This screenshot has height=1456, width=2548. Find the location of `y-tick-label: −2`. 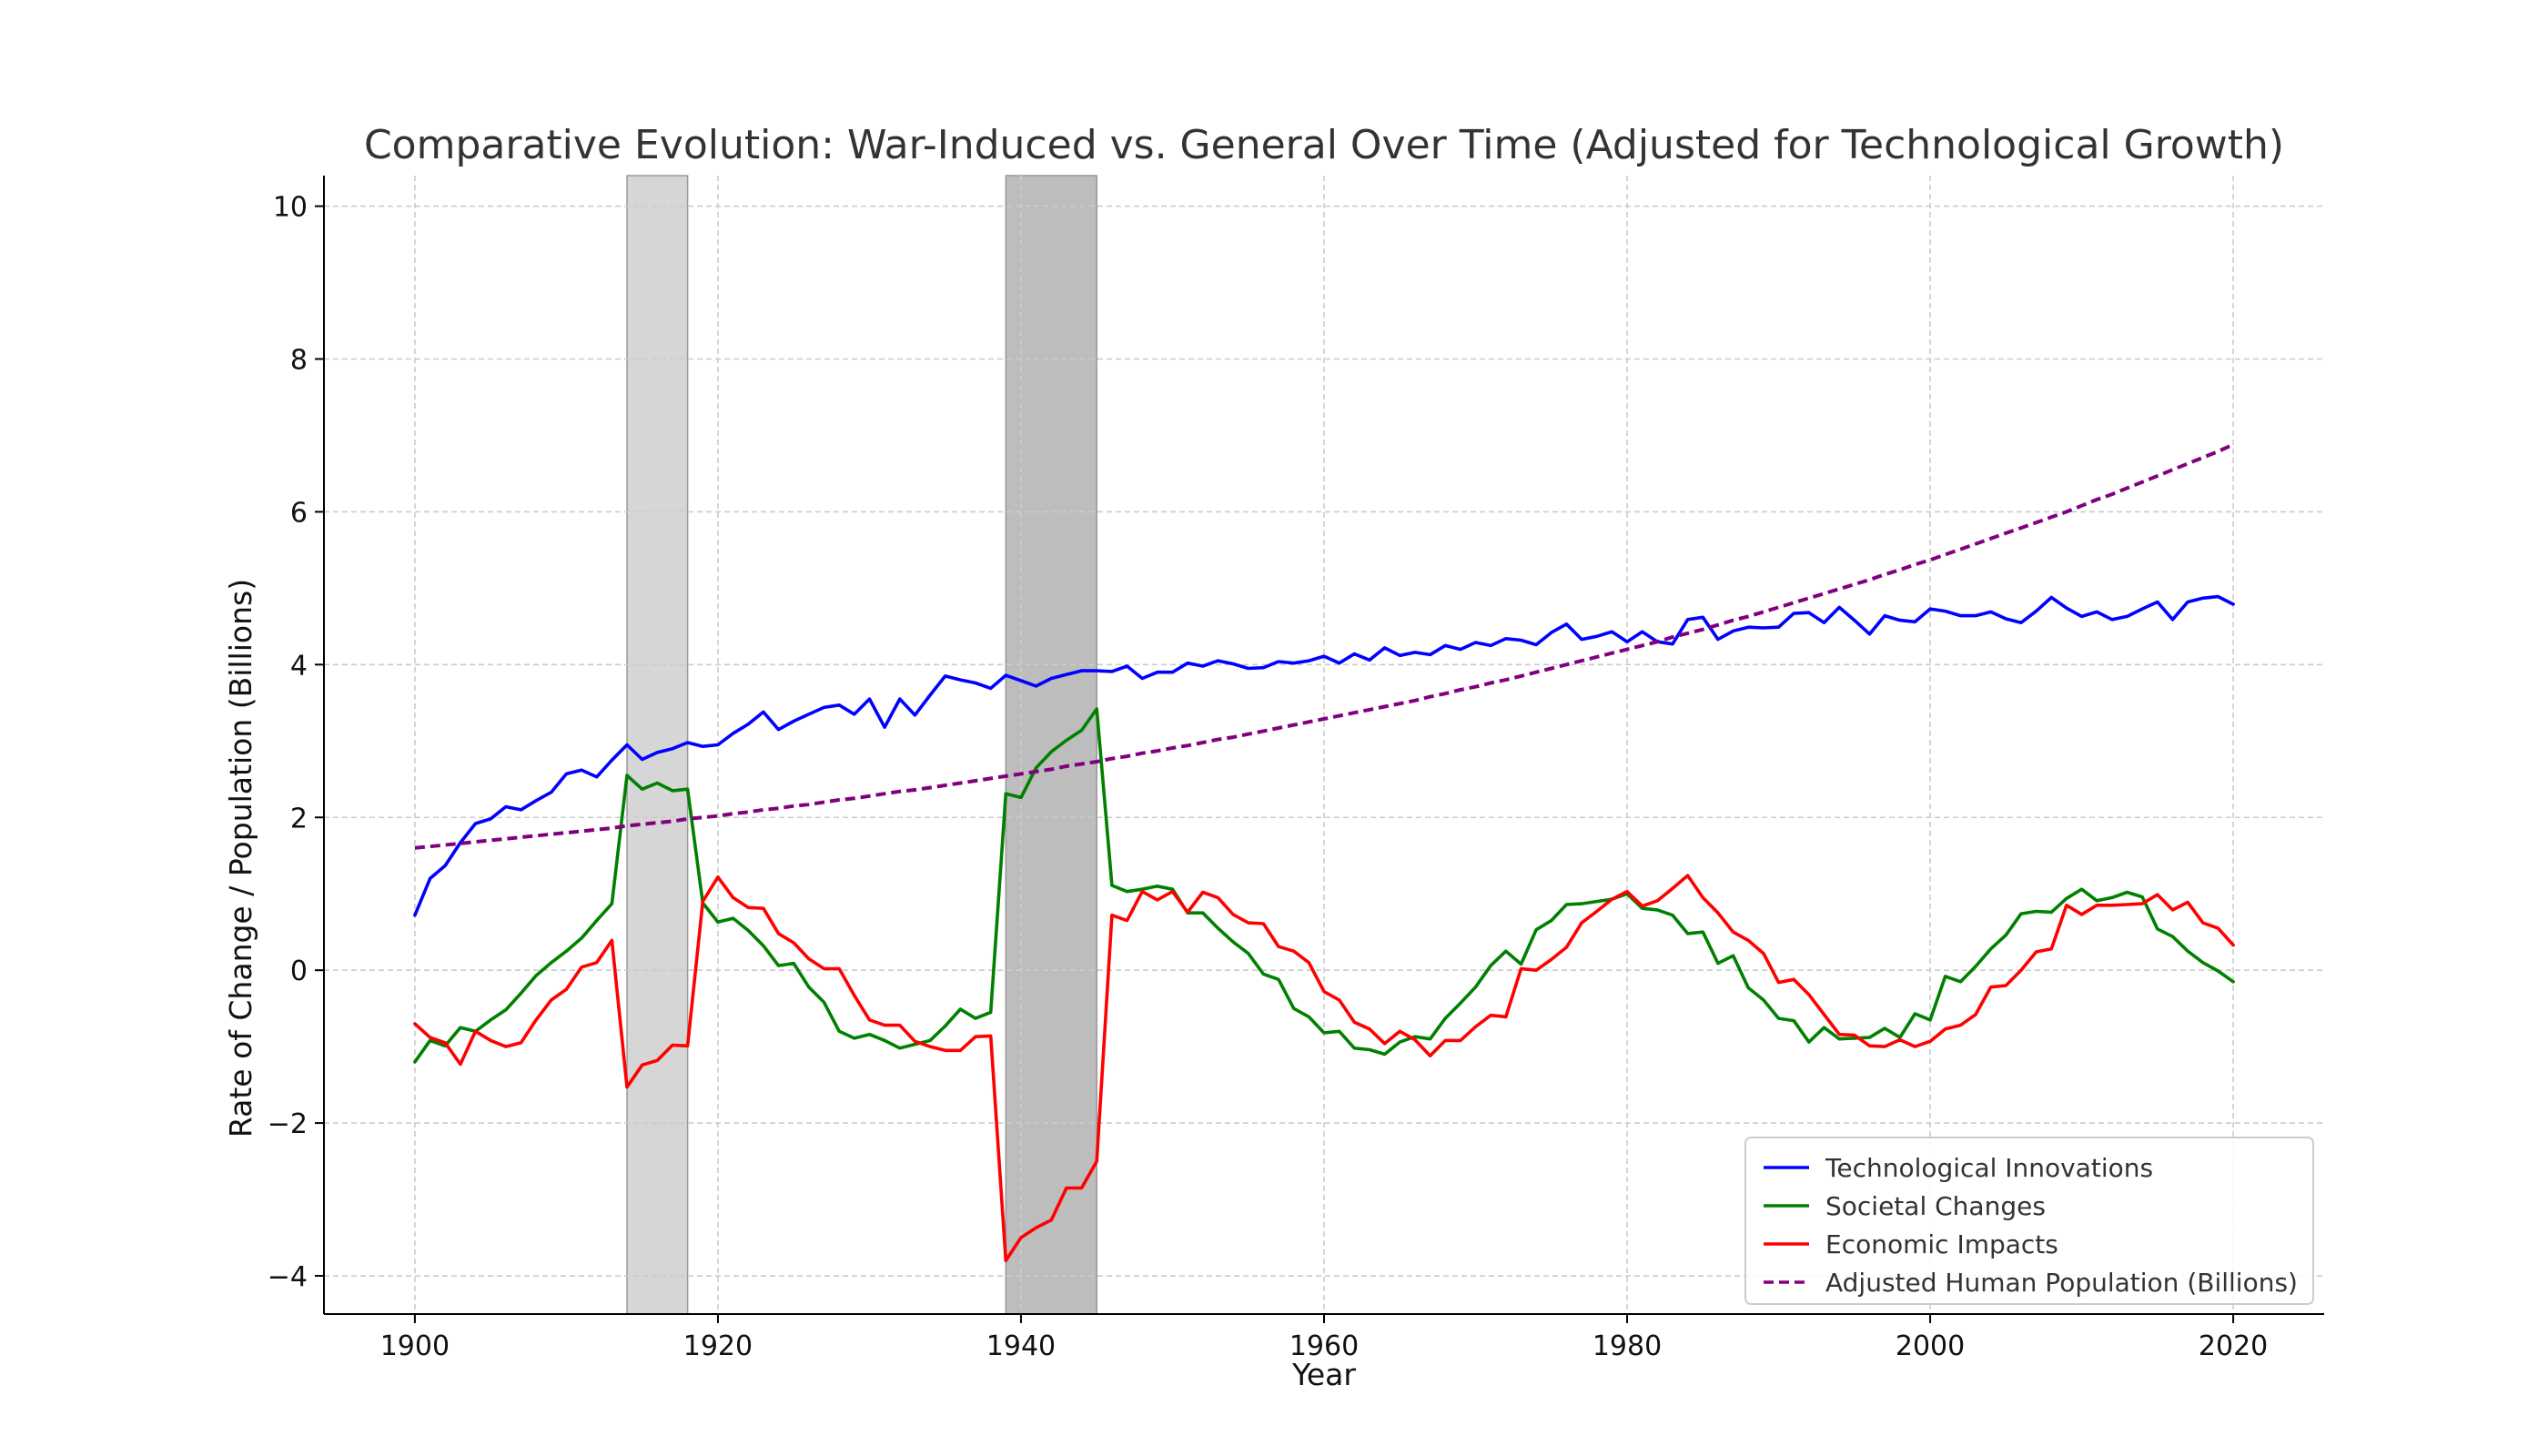

y-tick-label: −2 is located at coordinates (288, 1124).